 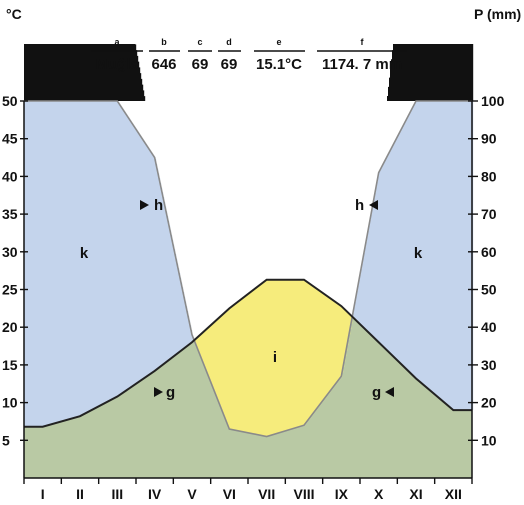 I want to click on header-label-a: a, so click(x=117, y=42).